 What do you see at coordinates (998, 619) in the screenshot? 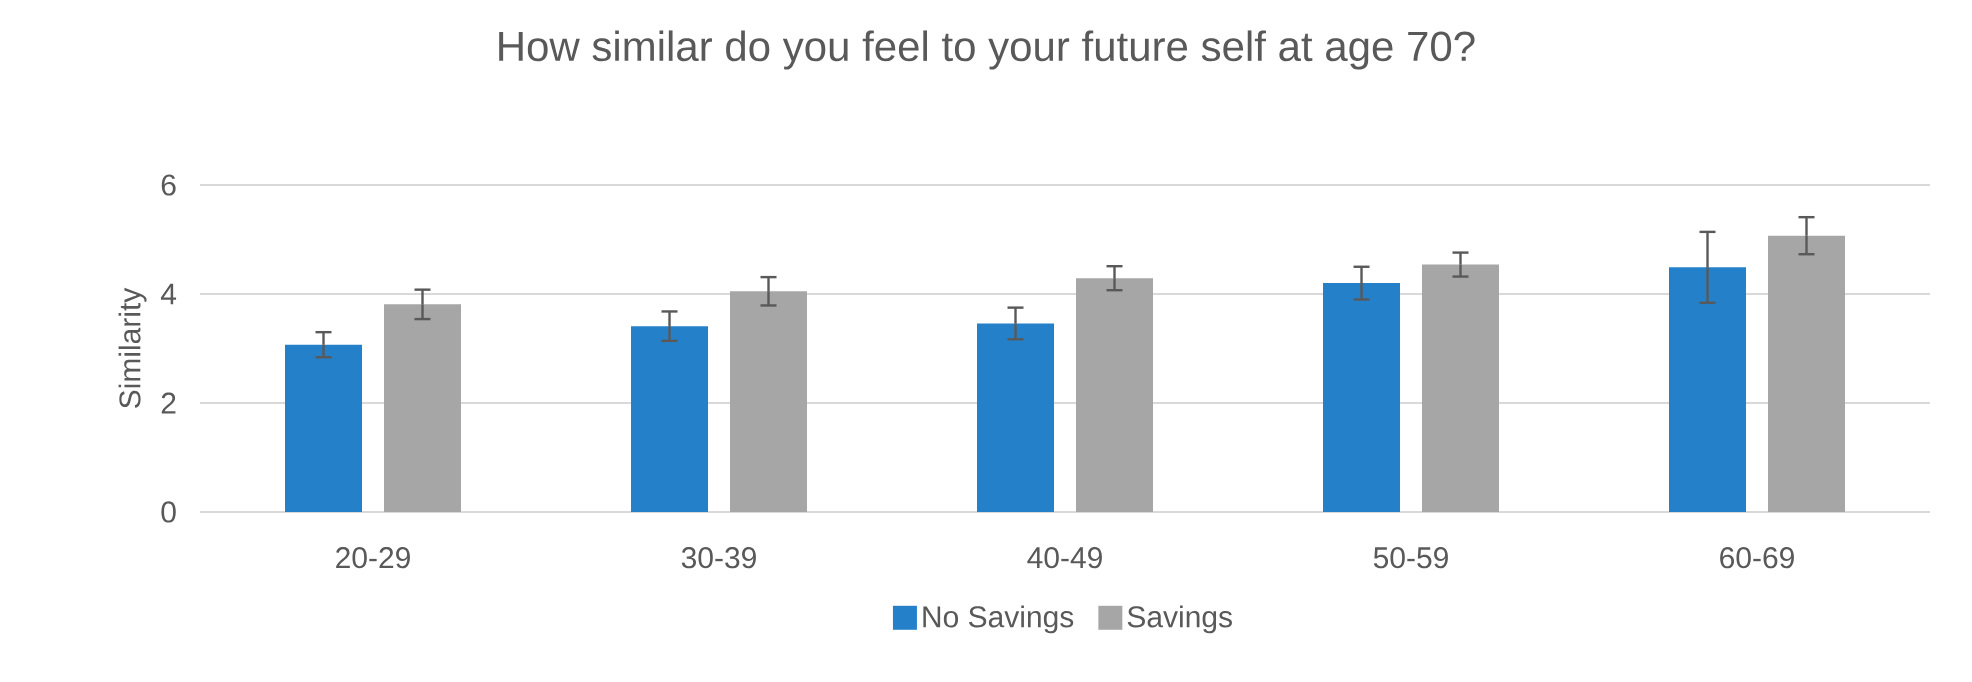
I see `legend-label: No Savings` at bounding box center [998, 619].